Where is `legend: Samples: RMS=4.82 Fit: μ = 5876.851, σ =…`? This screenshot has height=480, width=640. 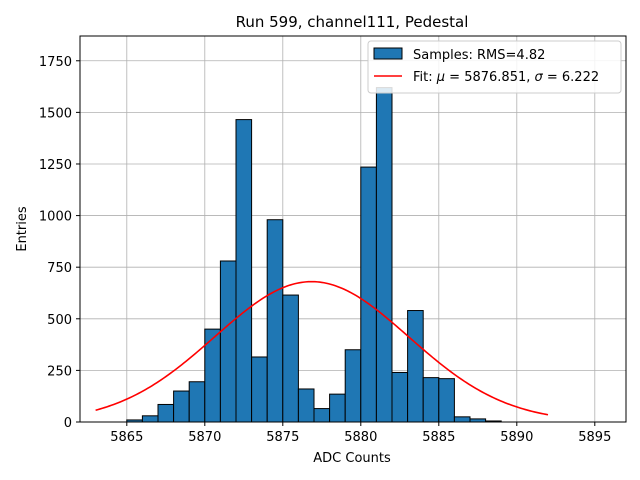 legend: Samples: RMS=4.82 Fit: μ = 5876.851, σ =… is located at coordinates (494, 67).